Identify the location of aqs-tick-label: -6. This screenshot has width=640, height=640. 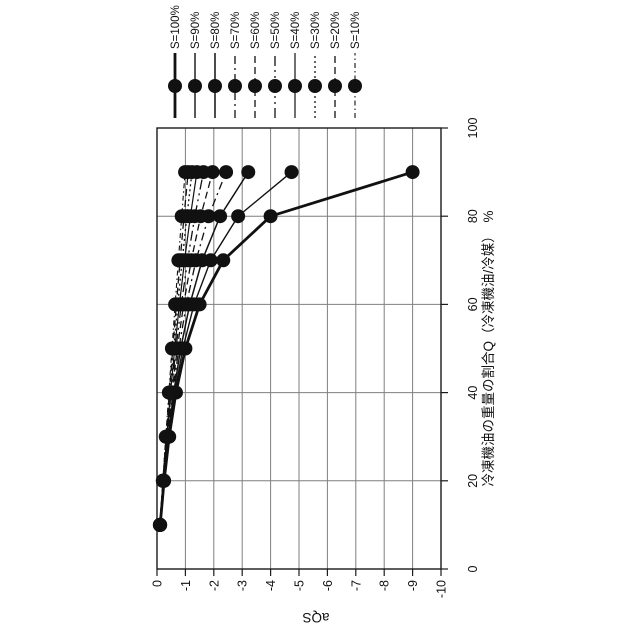
(328, 585).